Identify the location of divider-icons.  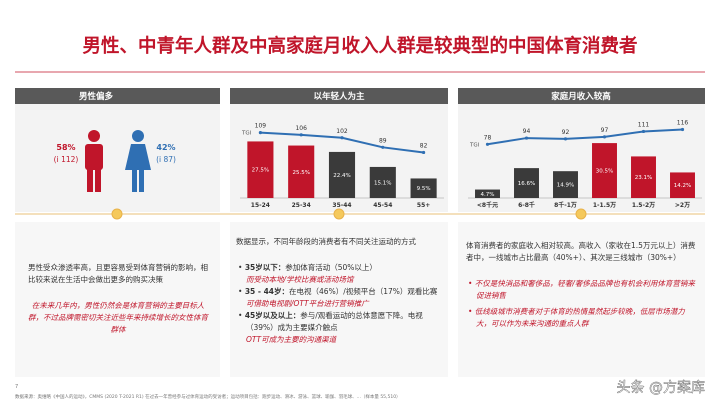
(360, 214).